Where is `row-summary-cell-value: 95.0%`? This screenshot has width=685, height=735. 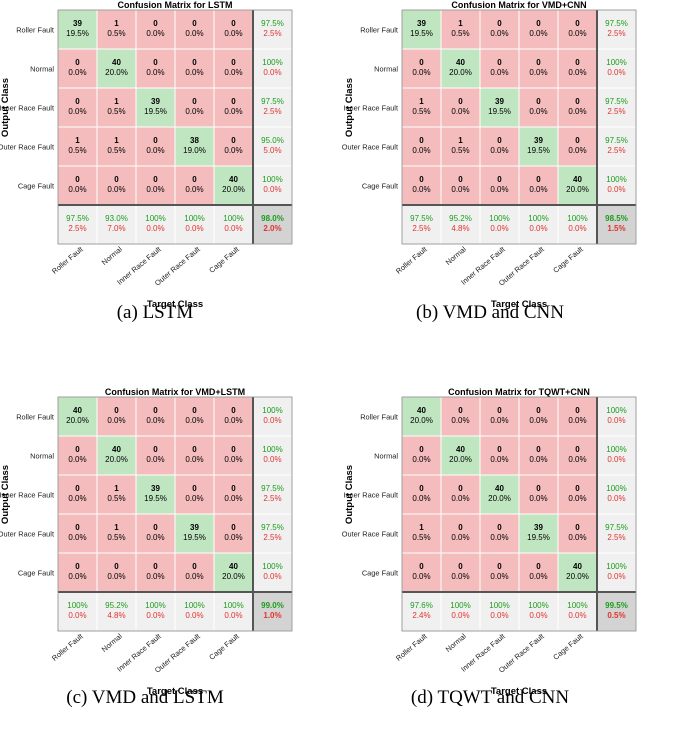 row-summary-cell-value: 95.0% is located at coordinates (272, 140).